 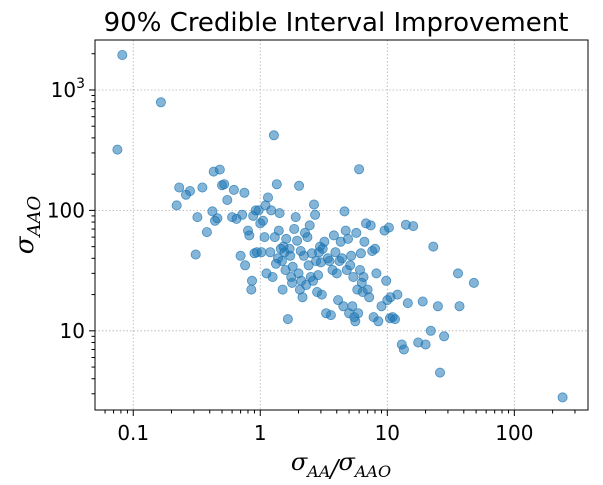 I want to click on y-tick-label: 10³, so click(x=68, y=89).